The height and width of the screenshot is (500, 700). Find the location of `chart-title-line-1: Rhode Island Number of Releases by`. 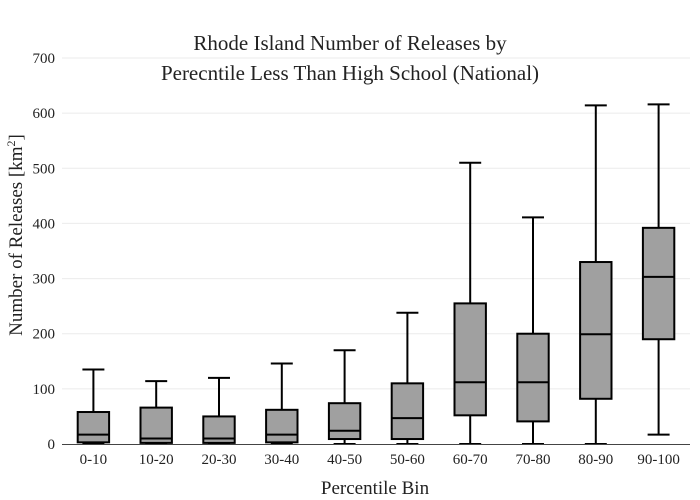

chart-title-line-1: Rhode Island Number of Releases by is located at coordinates (350, 43).